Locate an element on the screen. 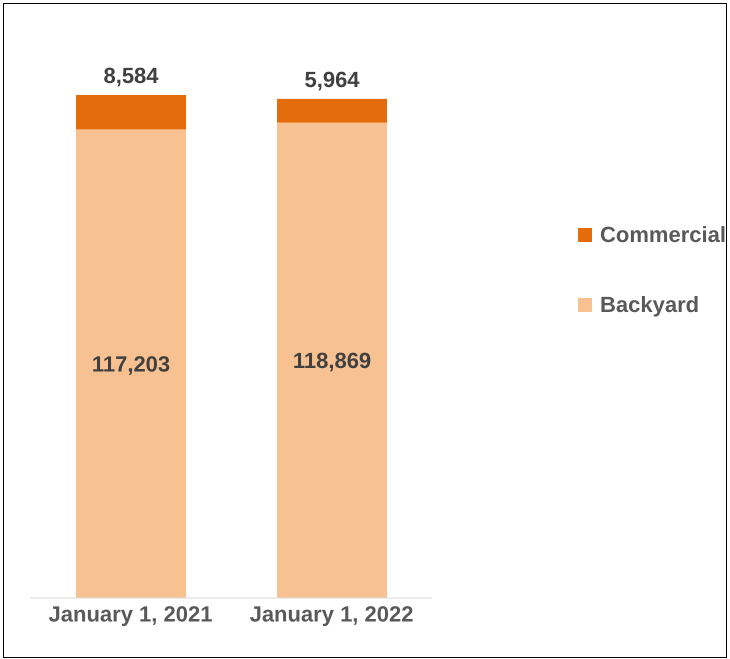  data-label: 118,869 is located at coordinates (332, 361).